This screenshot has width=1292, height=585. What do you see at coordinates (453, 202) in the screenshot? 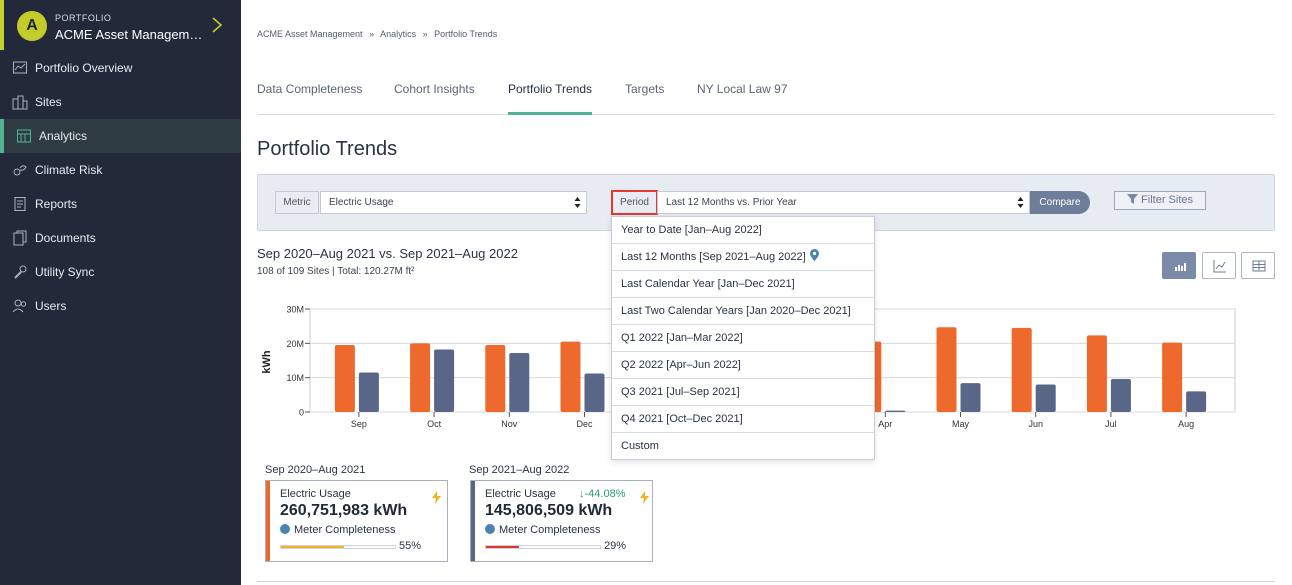
I see `metric-select: Electric Usage` at bounding box center [453, 202].